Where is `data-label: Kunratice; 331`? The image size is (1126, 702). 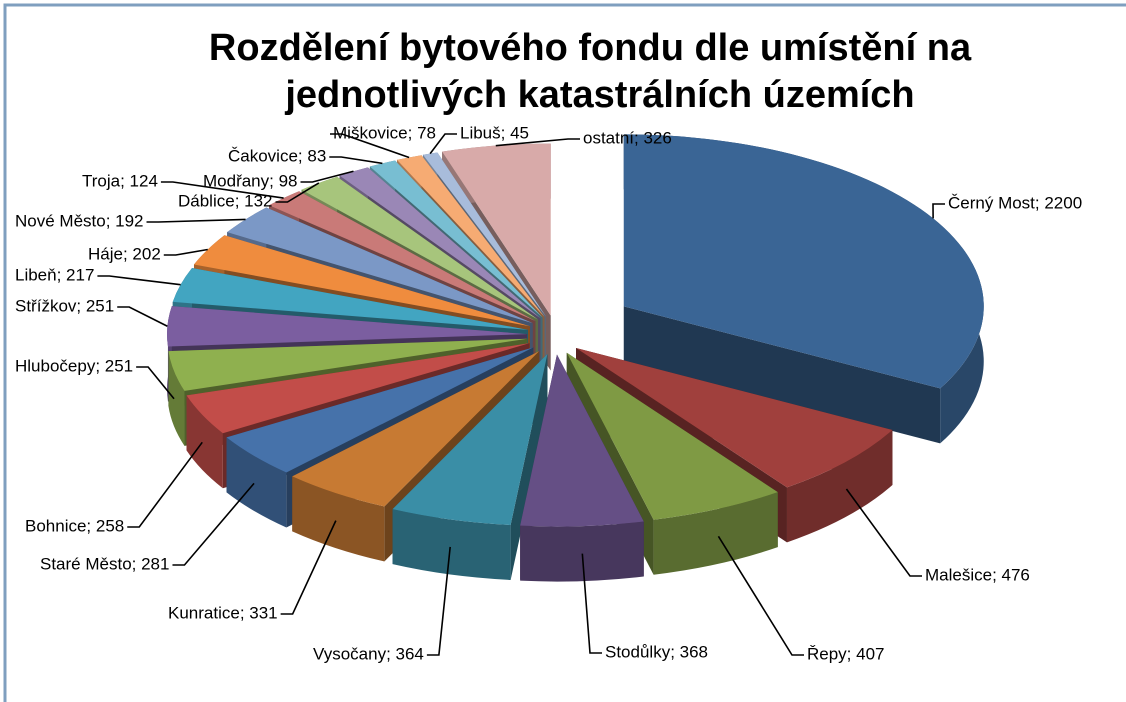
data-label: Kunratice; 331 is located at coordinates (223, 612).